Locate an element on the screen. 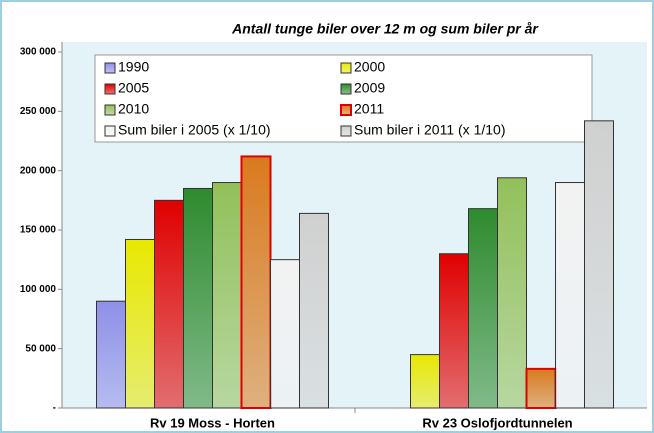 This screenshot has width=654, height=433. x-tick-label: Rv 19 Moss - Horten is located at coordinates (212, 422).